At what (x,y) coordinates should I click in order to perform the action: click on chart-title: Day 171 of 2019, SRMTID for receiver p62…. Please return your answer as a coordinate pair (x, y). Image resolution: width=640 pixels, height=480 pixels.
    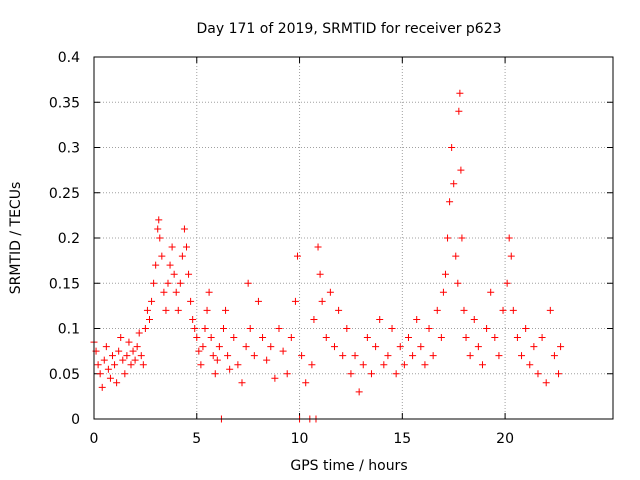
    Looking at the image, I should click on (348, 29).